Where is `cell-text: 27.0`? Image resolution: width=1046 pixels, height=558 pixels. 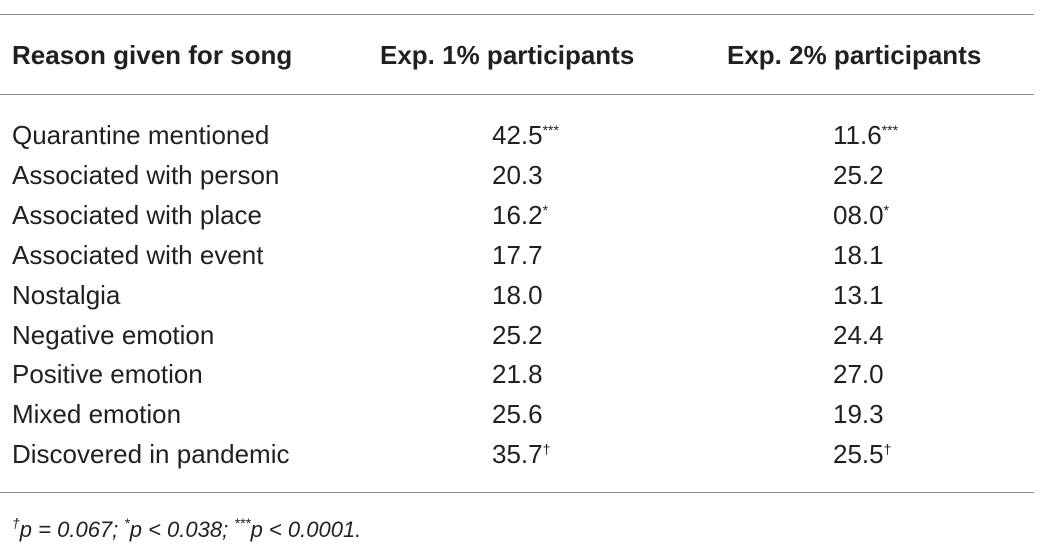 cell-text: 27.0 is located at coordinates (858, 374).